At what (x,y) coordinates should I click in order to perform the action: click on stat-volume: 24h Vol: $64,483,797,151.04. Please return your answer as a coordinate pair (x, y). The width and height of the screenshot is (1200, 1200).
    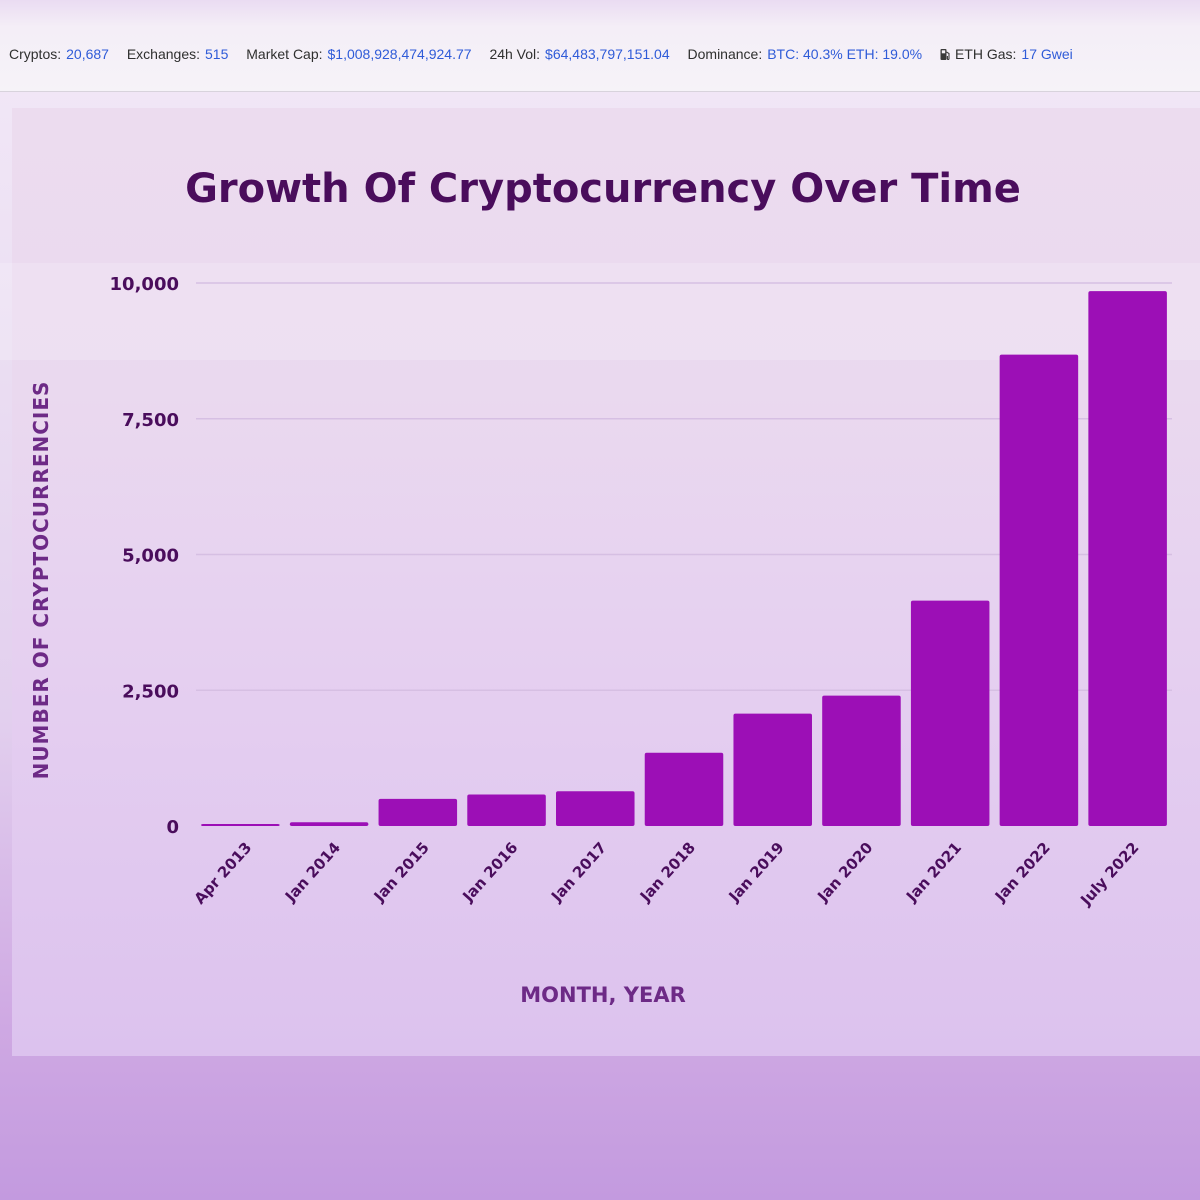
    Looking at the image, I should click on (579, 54).